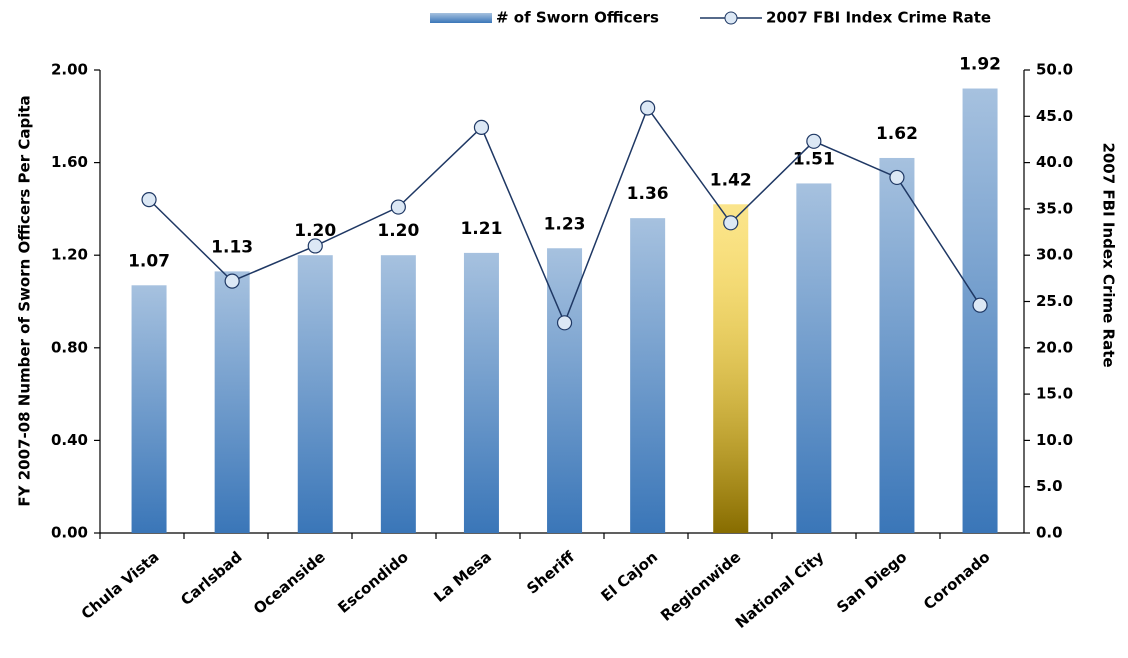  Describe the element at coordinates (149, 261) in the screenshot. I see `data-label: 1.07` at that location.